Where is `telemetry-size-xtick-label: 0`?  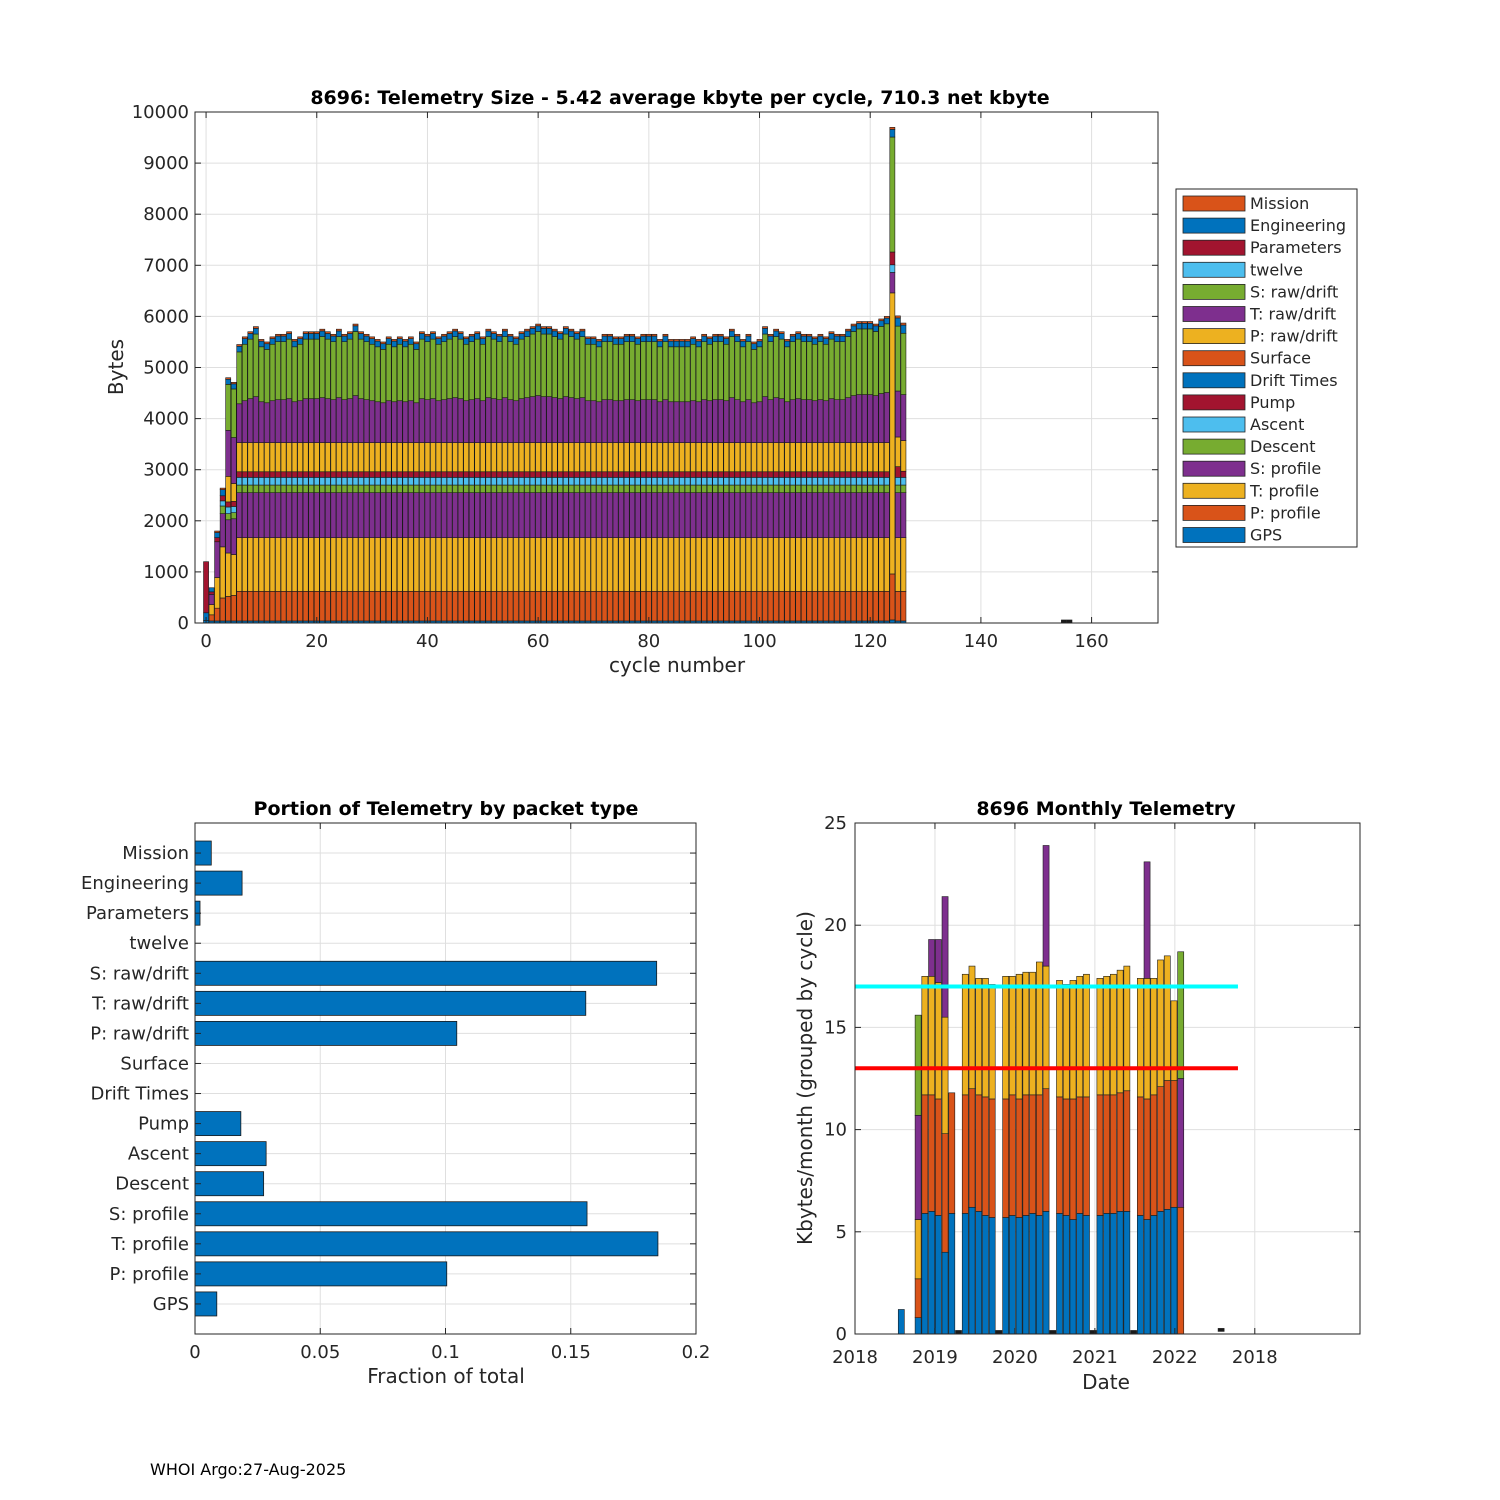
telemetry-size-xtick-label: 0 is located at coordinates (205, 641).